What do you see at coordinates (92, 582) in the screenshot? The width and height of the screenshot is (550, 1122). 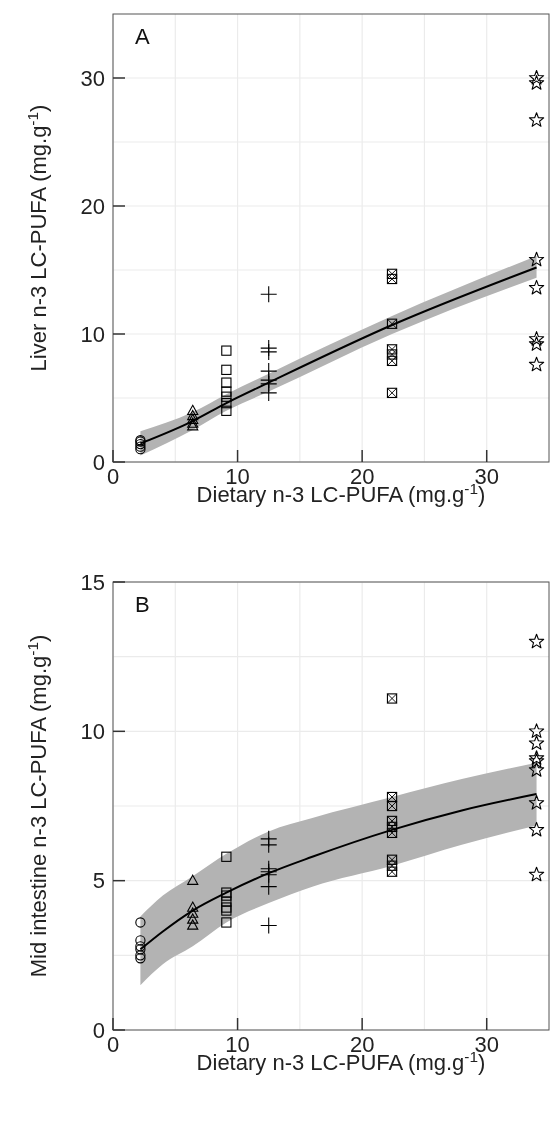 I see `y-tick-label: 15` at bounding box center [92, 582].